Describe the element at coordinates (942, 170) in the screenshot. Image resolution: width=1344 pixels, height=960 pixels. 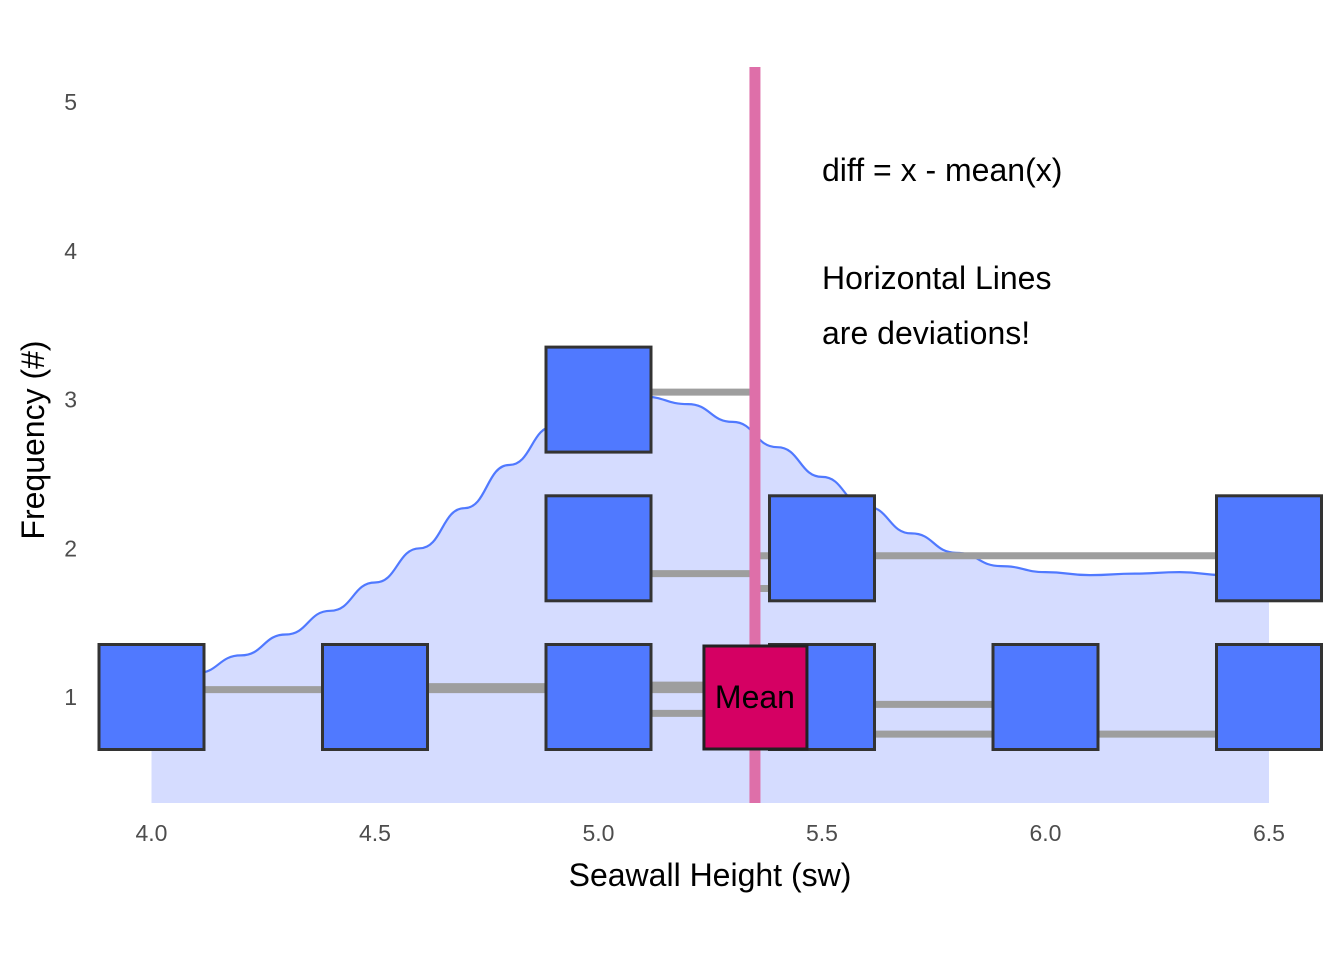
I see `annotation-line-formula: diff = x - mean(x)` at that location.